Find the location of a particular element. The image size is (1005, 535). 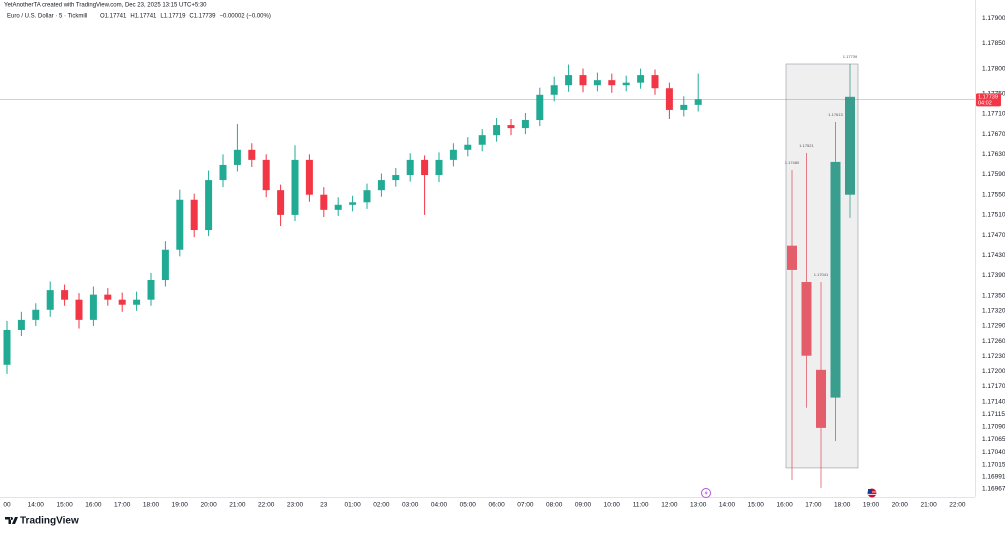

legend-value: L1.17719 is located at coordinates (173, 17).